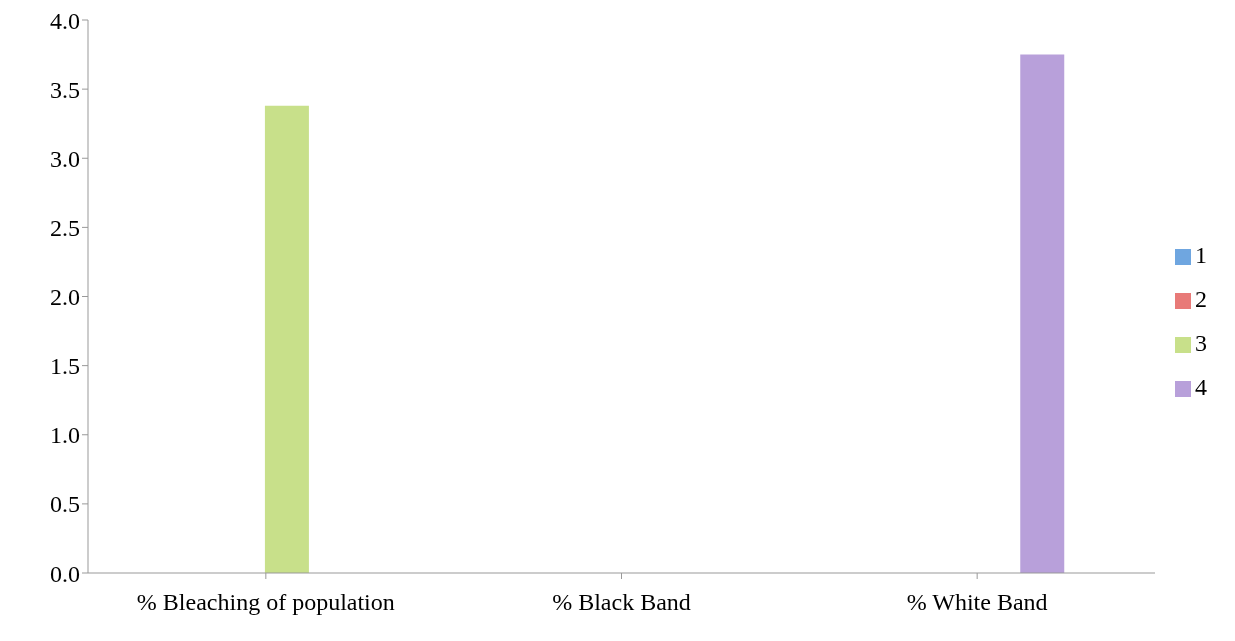  I want to click on legend-label: 4, so click(1201, 386).